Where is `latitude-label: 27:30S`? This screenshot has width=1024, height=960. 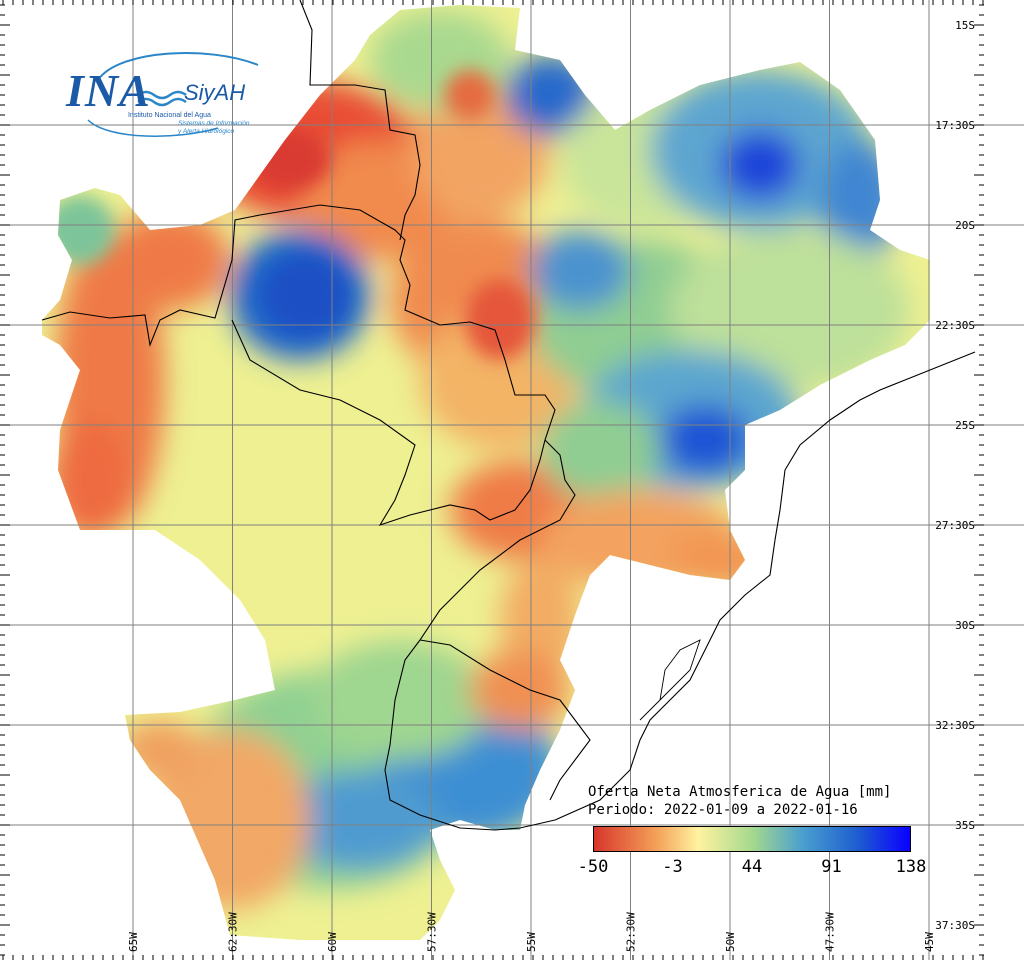
latitude-label: 27:30S is located at coordinates (955, 525).